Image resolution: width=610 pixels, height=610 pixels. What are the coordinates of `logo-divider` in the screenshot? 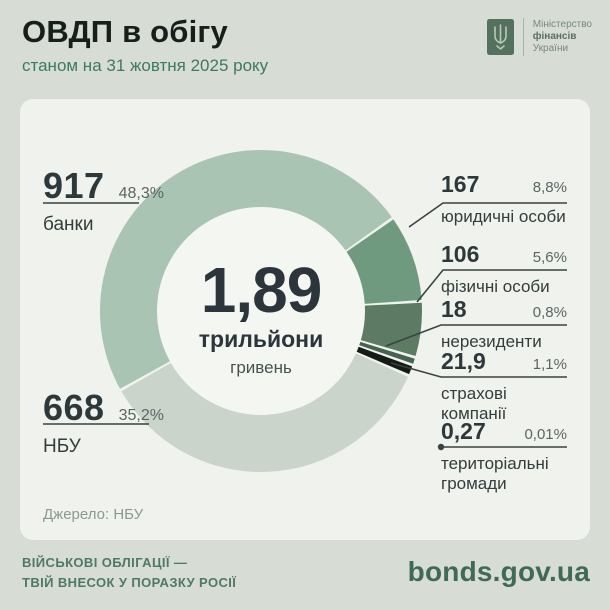 It's located at (523, 37).